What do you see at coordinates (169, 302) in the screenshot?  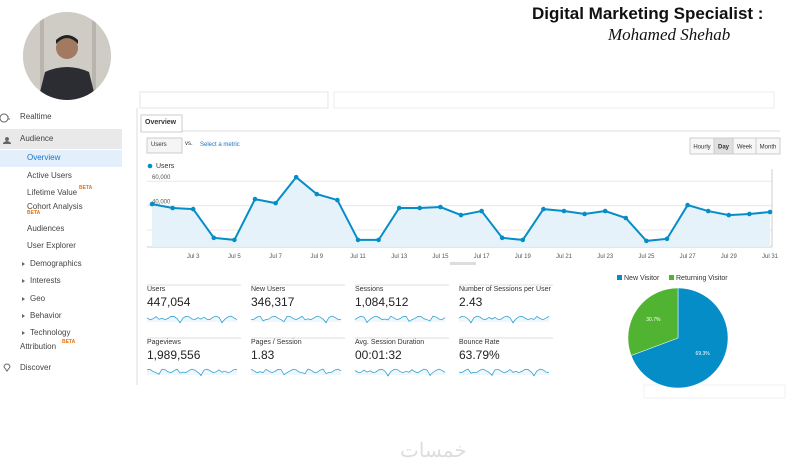 I see `metric-value: 447,054` at bounding box center [169, 302].